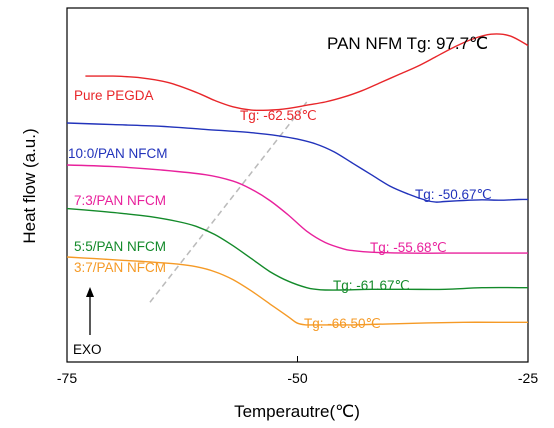 The image size is (554, 428). I want to click on tg-label-5-5-pan-nfcm: Tg: -61.67℃, so click(371, 285).